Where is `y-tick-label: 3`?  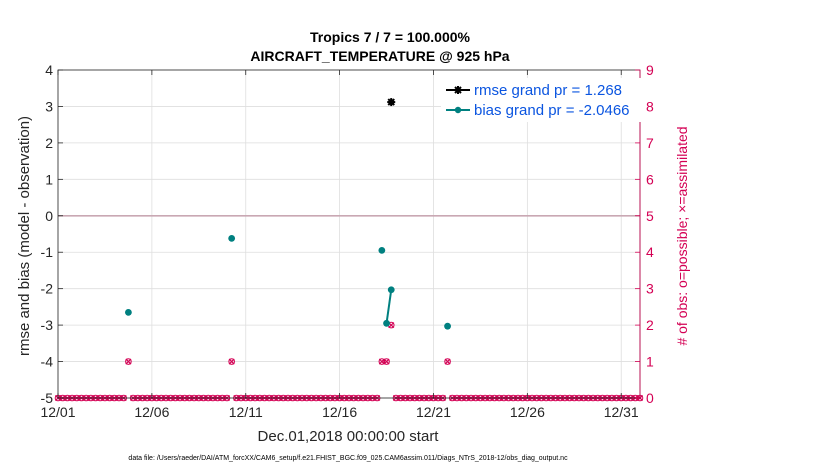 y-tick-label: 3 is located at coordinates (49, 106).